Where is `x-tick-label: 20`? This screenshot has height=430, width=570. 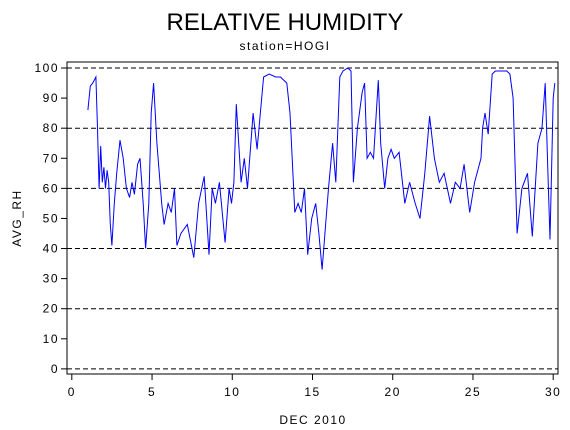 x-tick-label: 20 is located at coordinates (393, 392).